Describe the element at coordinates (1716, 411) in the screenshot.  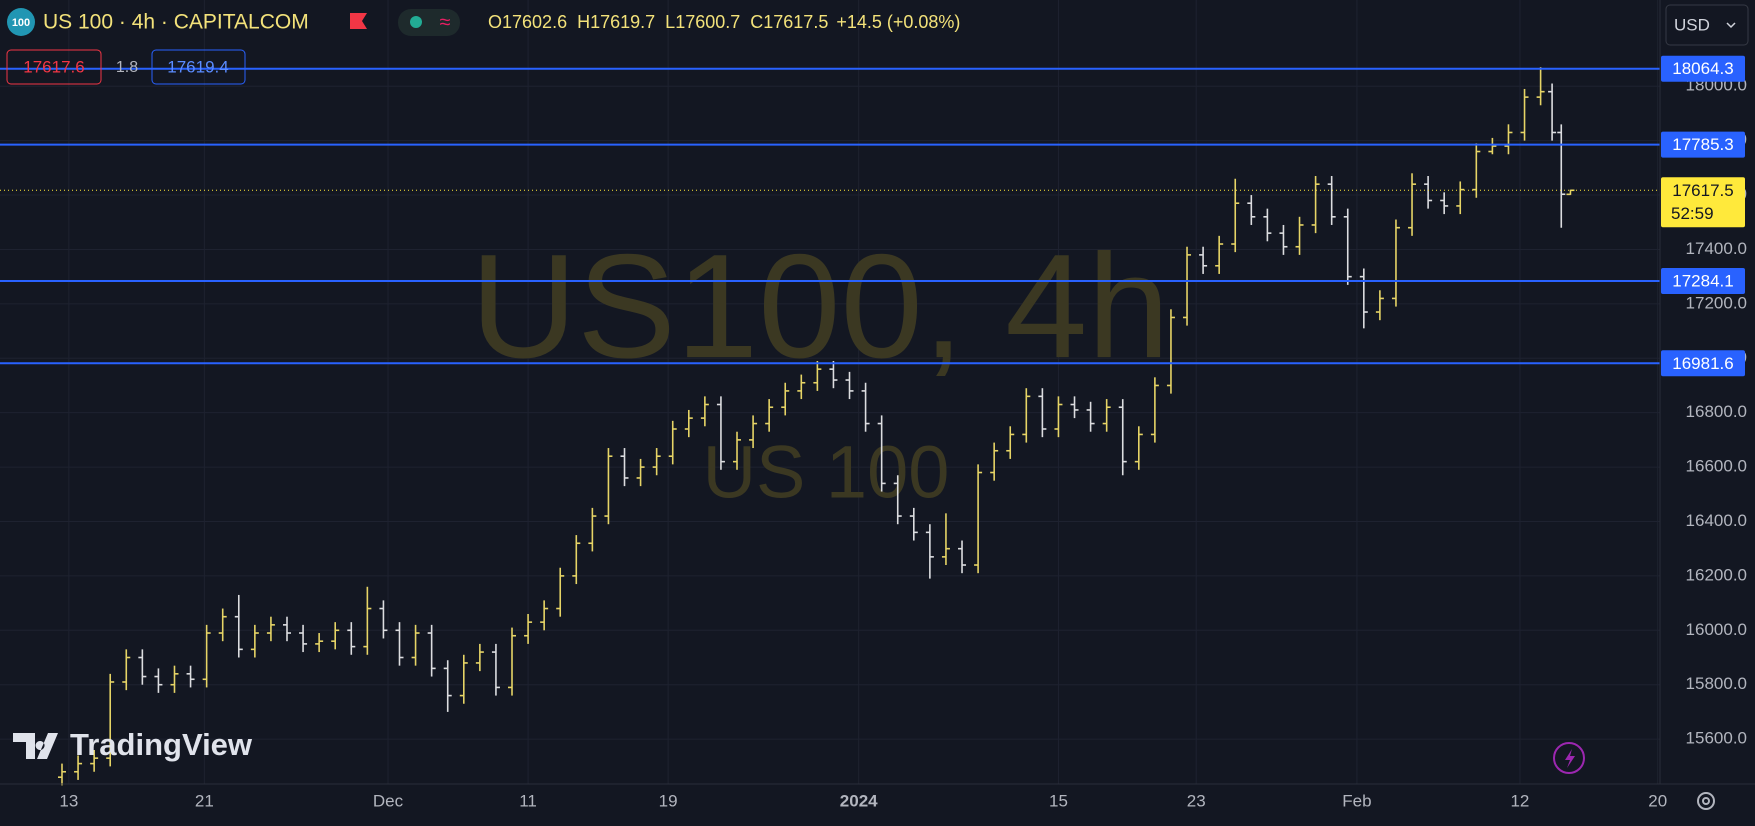
I see `y-tick-label: 16800.0` at that location.